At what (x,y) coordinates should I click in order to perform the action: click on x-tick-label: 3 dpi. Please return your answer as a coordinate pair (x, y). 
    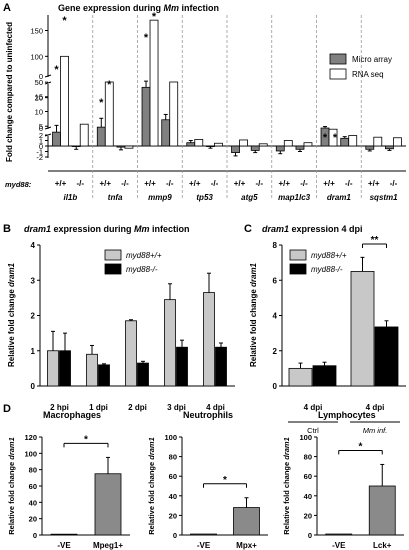
    Looking at the image, I should click on (176, 407).